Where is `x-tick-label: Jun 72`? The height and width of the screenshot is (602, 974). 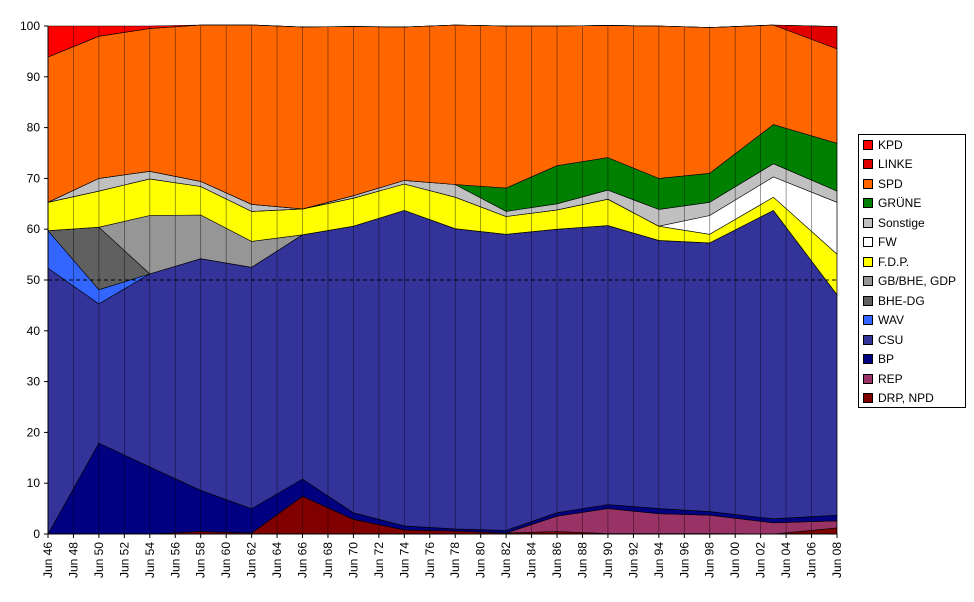 x-tick-label: Jun 72 is located at coordinates (379, 560).